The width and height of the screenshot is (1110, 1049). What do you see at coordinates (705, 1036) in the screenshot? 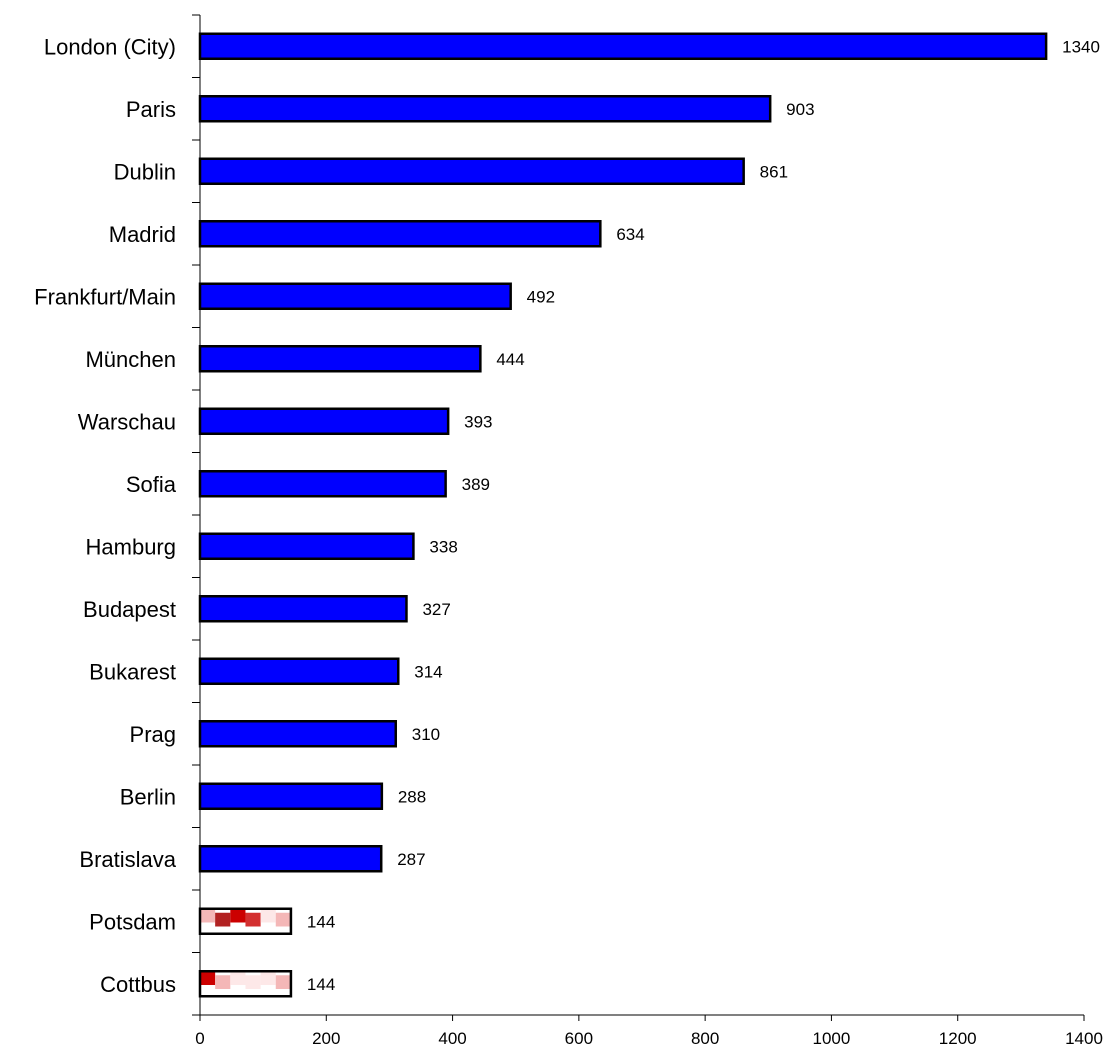
I see `x-tick-label: 800` at bounding box center [705, 1036].